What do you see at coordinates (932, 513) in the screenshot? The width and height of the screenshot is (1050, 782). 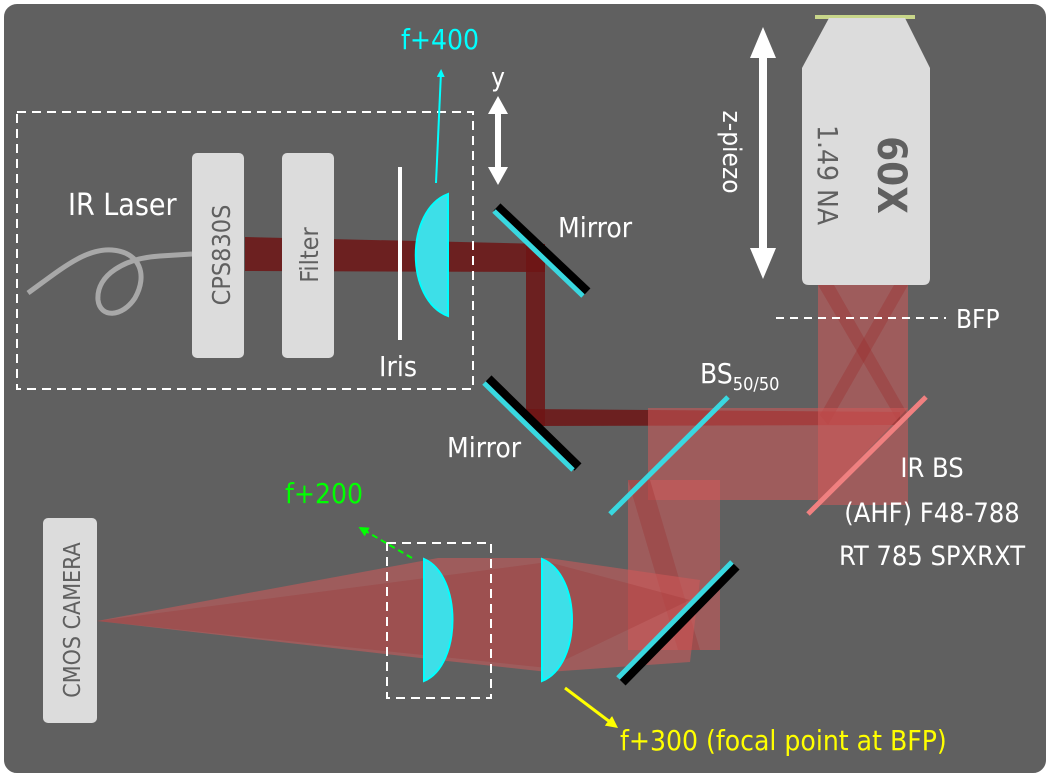 I see `ir-bs-label-2: (AHF) F48-788` at bounding box center [932, 513].